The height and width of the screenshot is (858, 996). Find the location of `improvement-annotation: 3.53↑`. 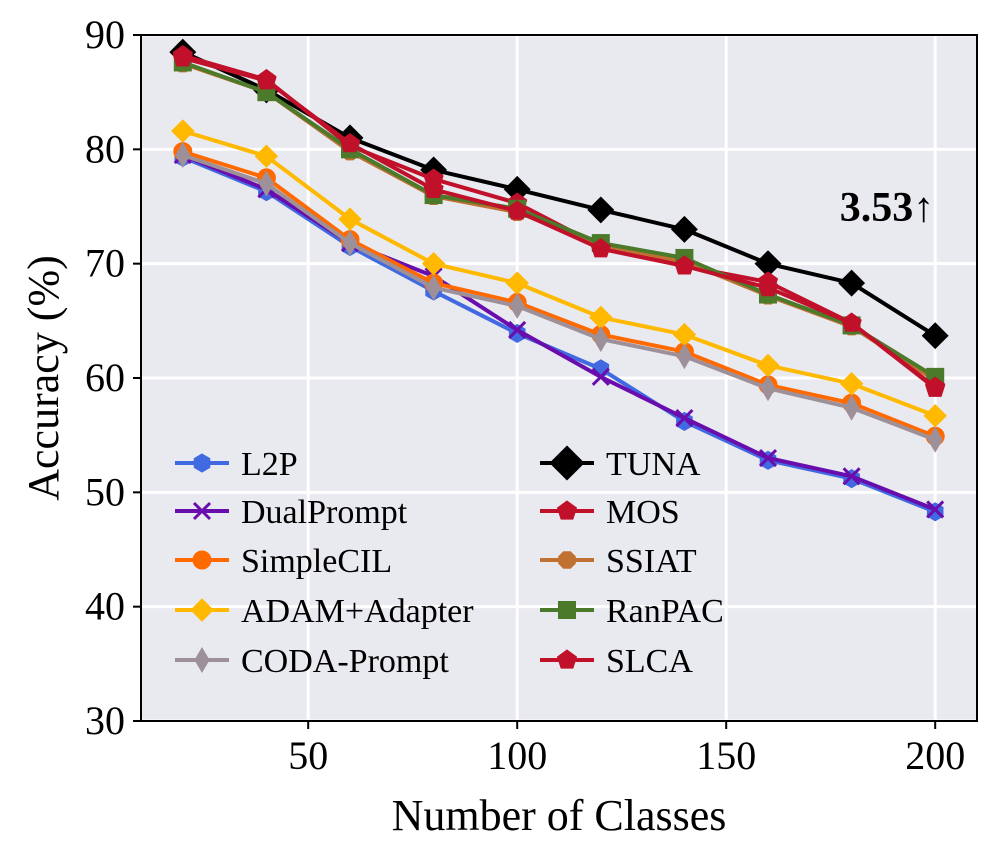

improvement-annotation: 3.53↑ is located at coordinates (887, 208).